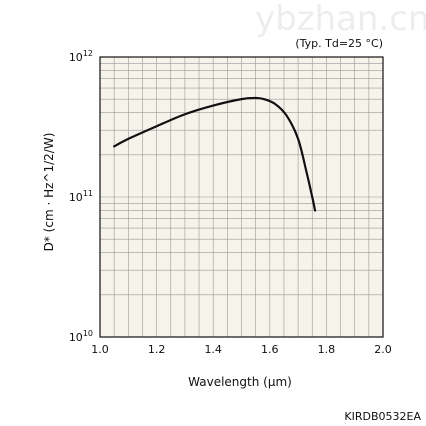 The width and height of the screenshot is (426, 426). What do you see at coordinates (383, 349) in the screenshot?
I see `x-tick-label: 2.0` at bounding box center [383, 349].